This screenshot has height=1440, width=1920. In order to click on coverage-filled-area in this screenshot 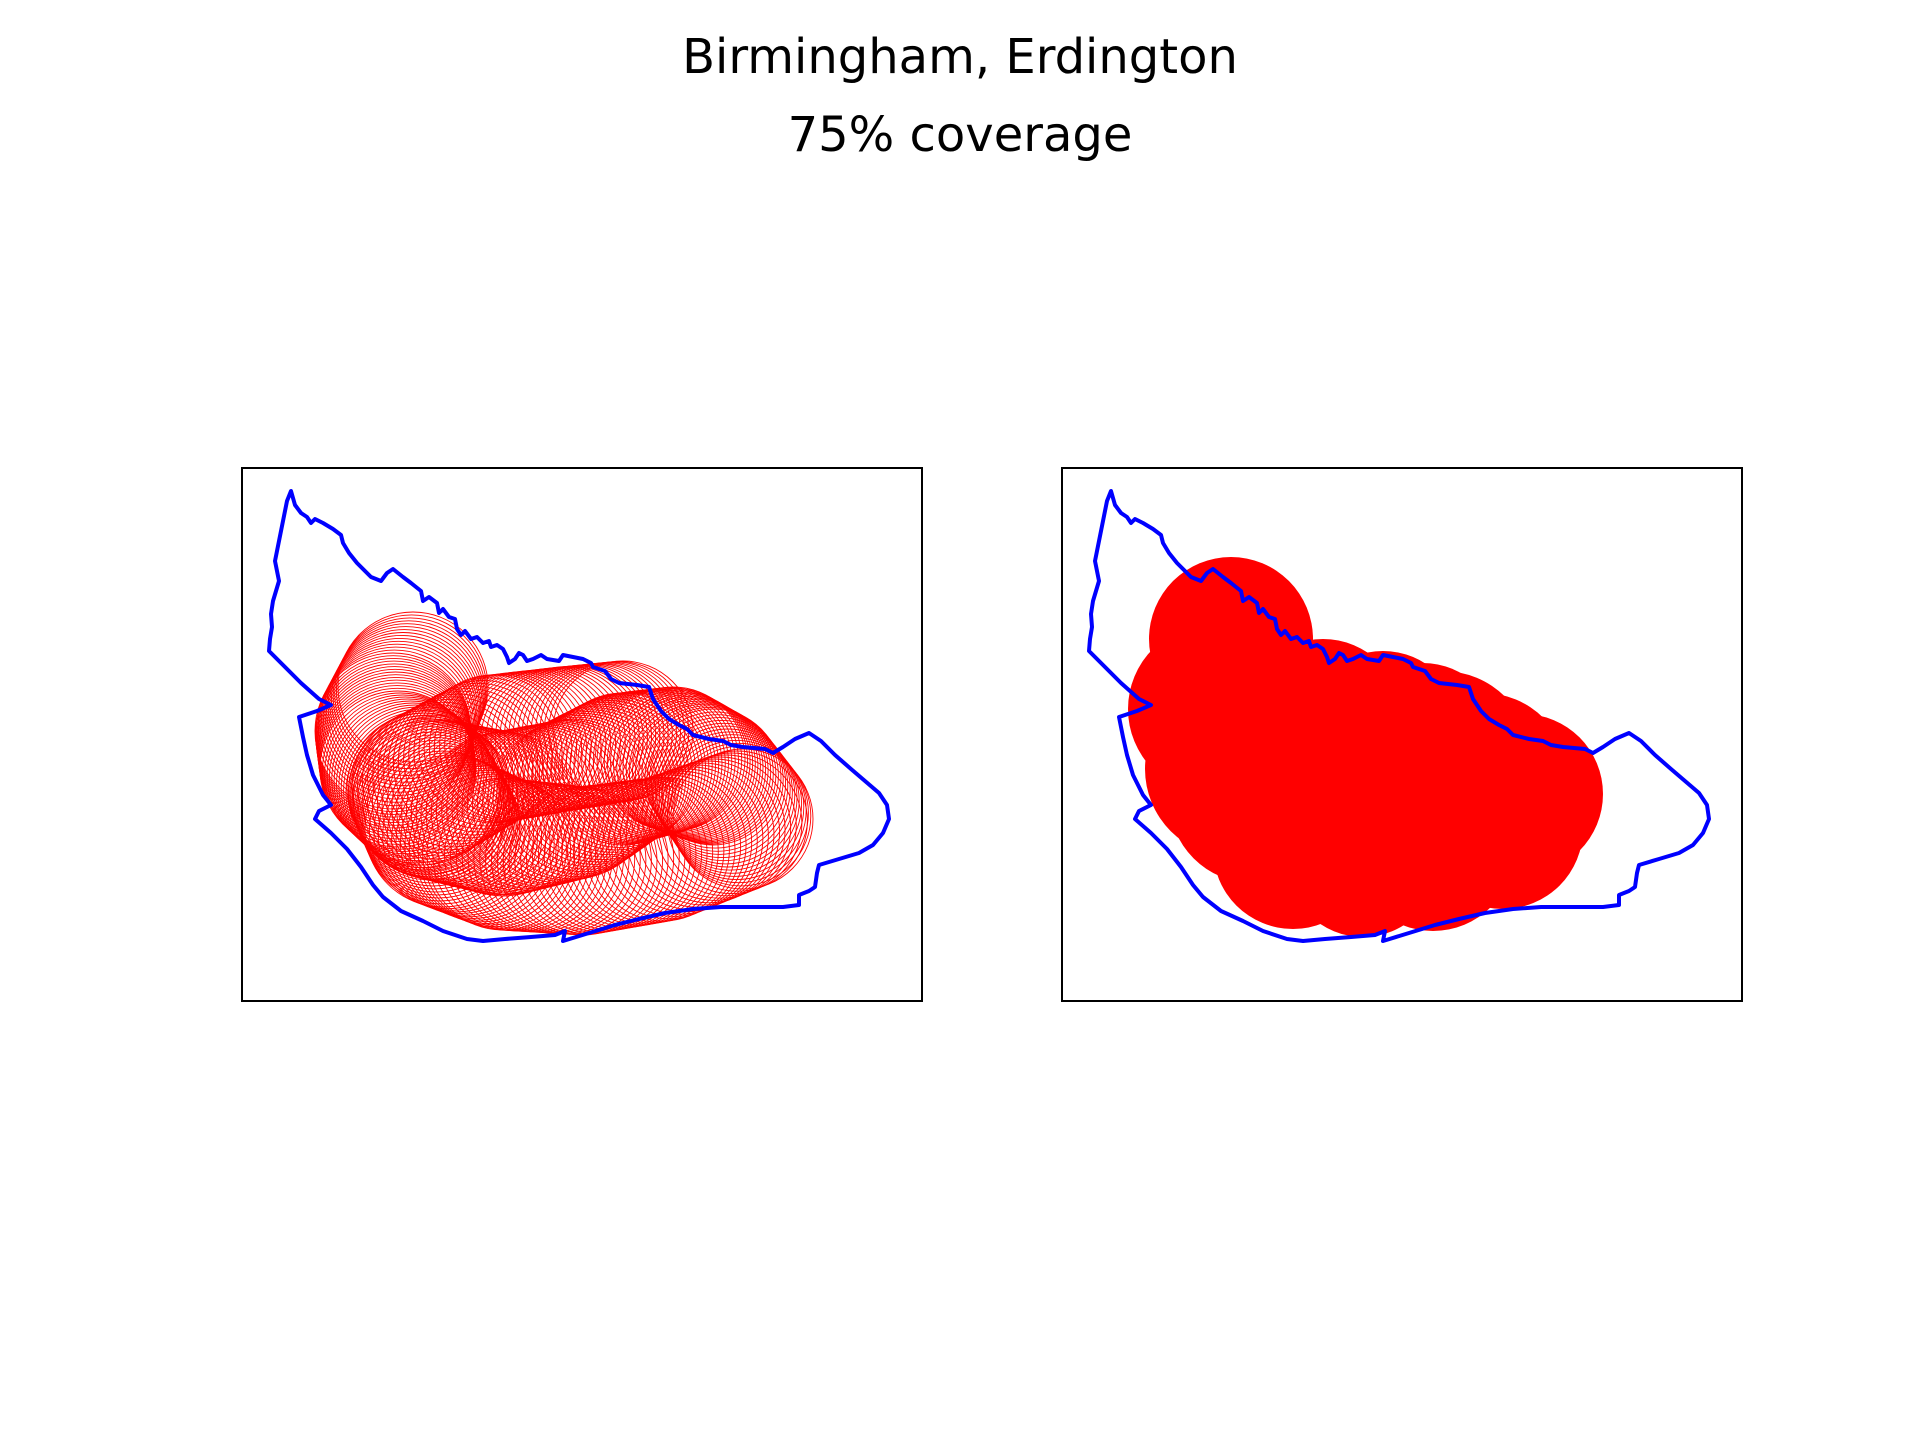, I will do `click(1365, 747)`.